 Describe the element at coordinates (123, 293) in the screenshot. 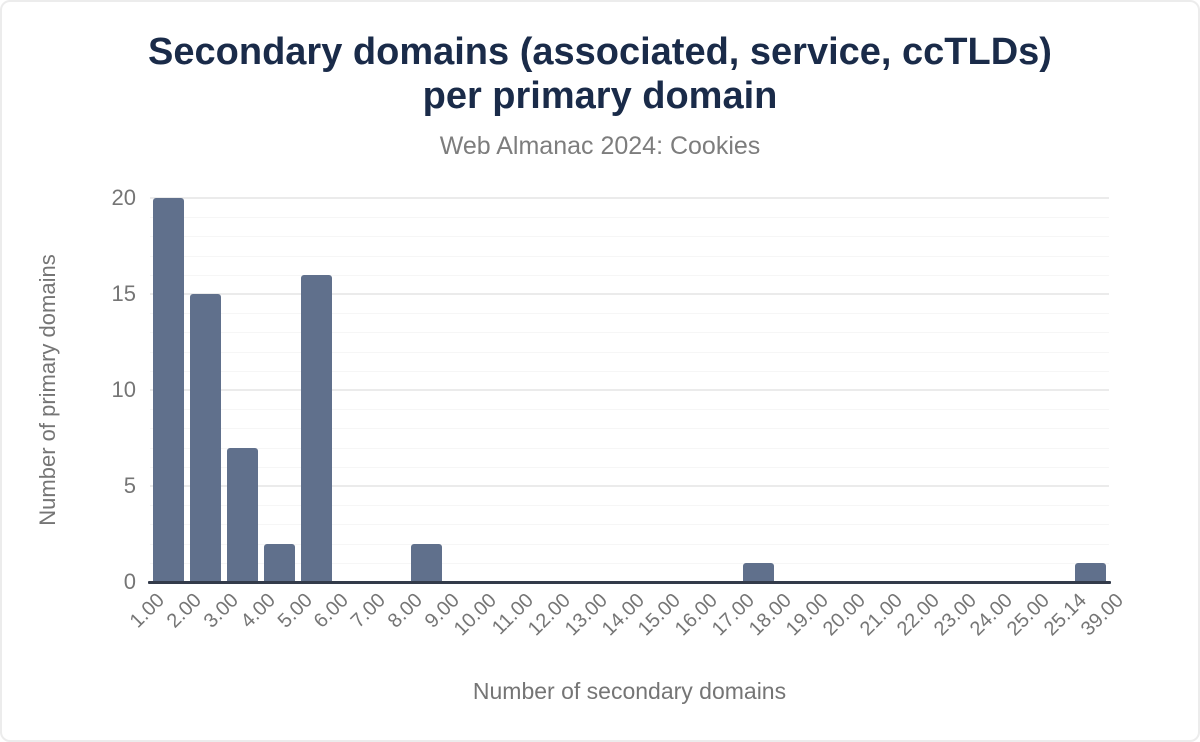

I see `y-tick-label: 15` at that location.